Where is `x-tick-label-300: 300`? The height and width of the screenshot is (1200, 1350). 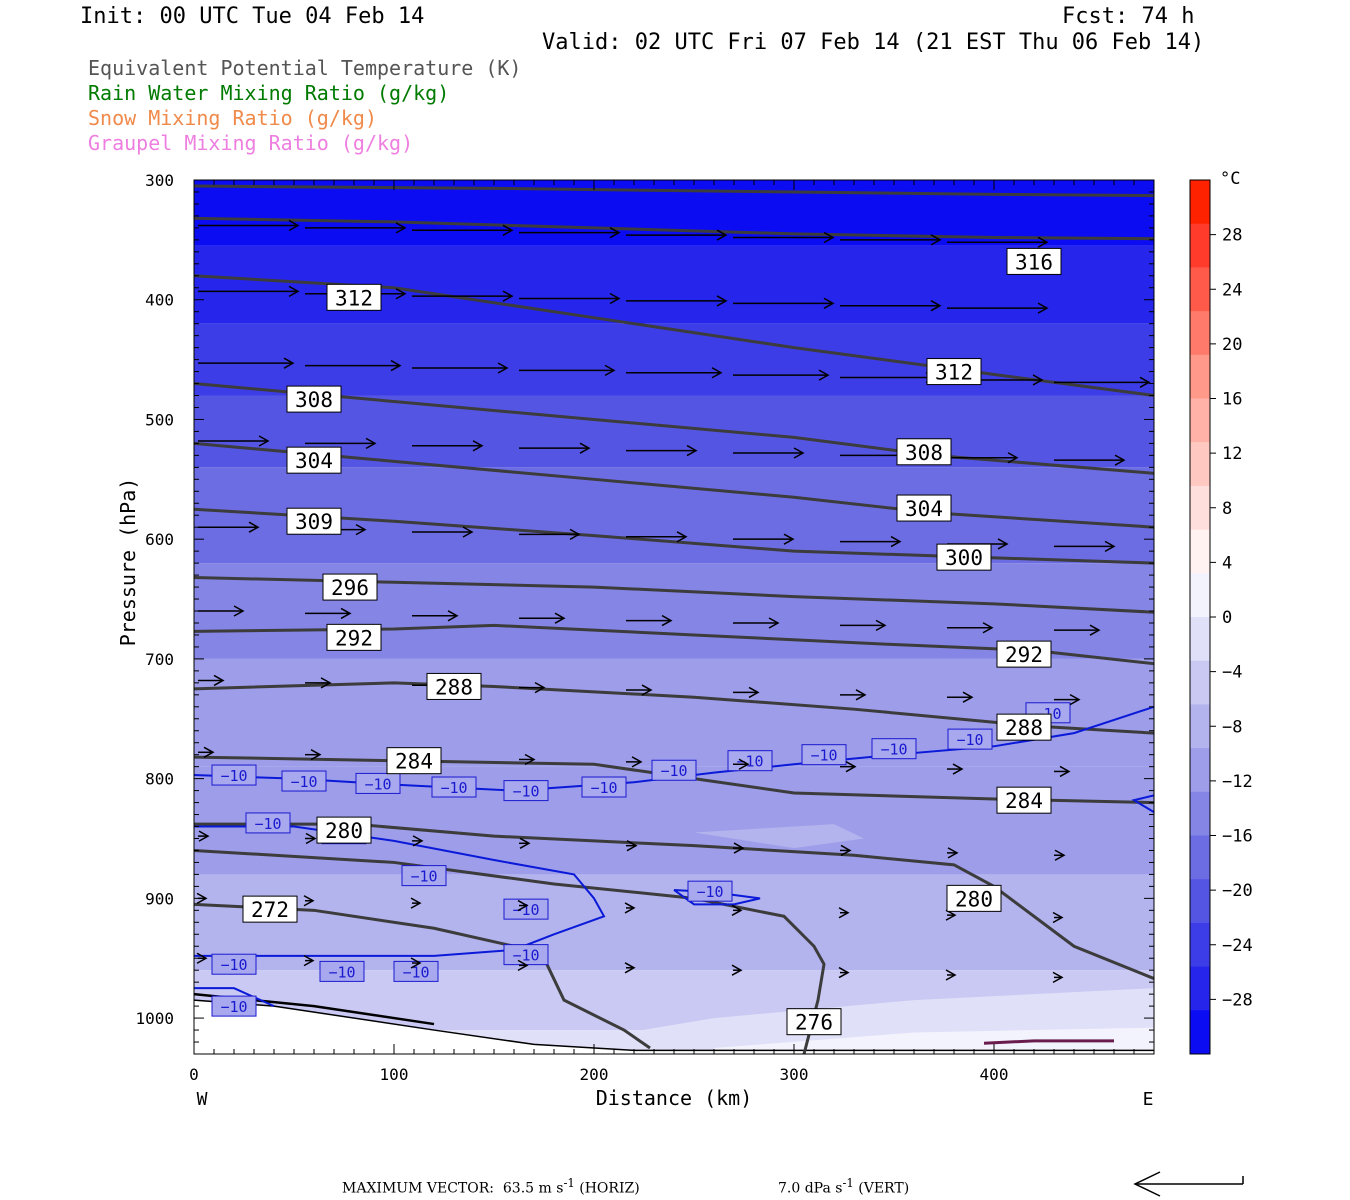
x-tick-label-300: 300 is located at coordinates (794, 1074).